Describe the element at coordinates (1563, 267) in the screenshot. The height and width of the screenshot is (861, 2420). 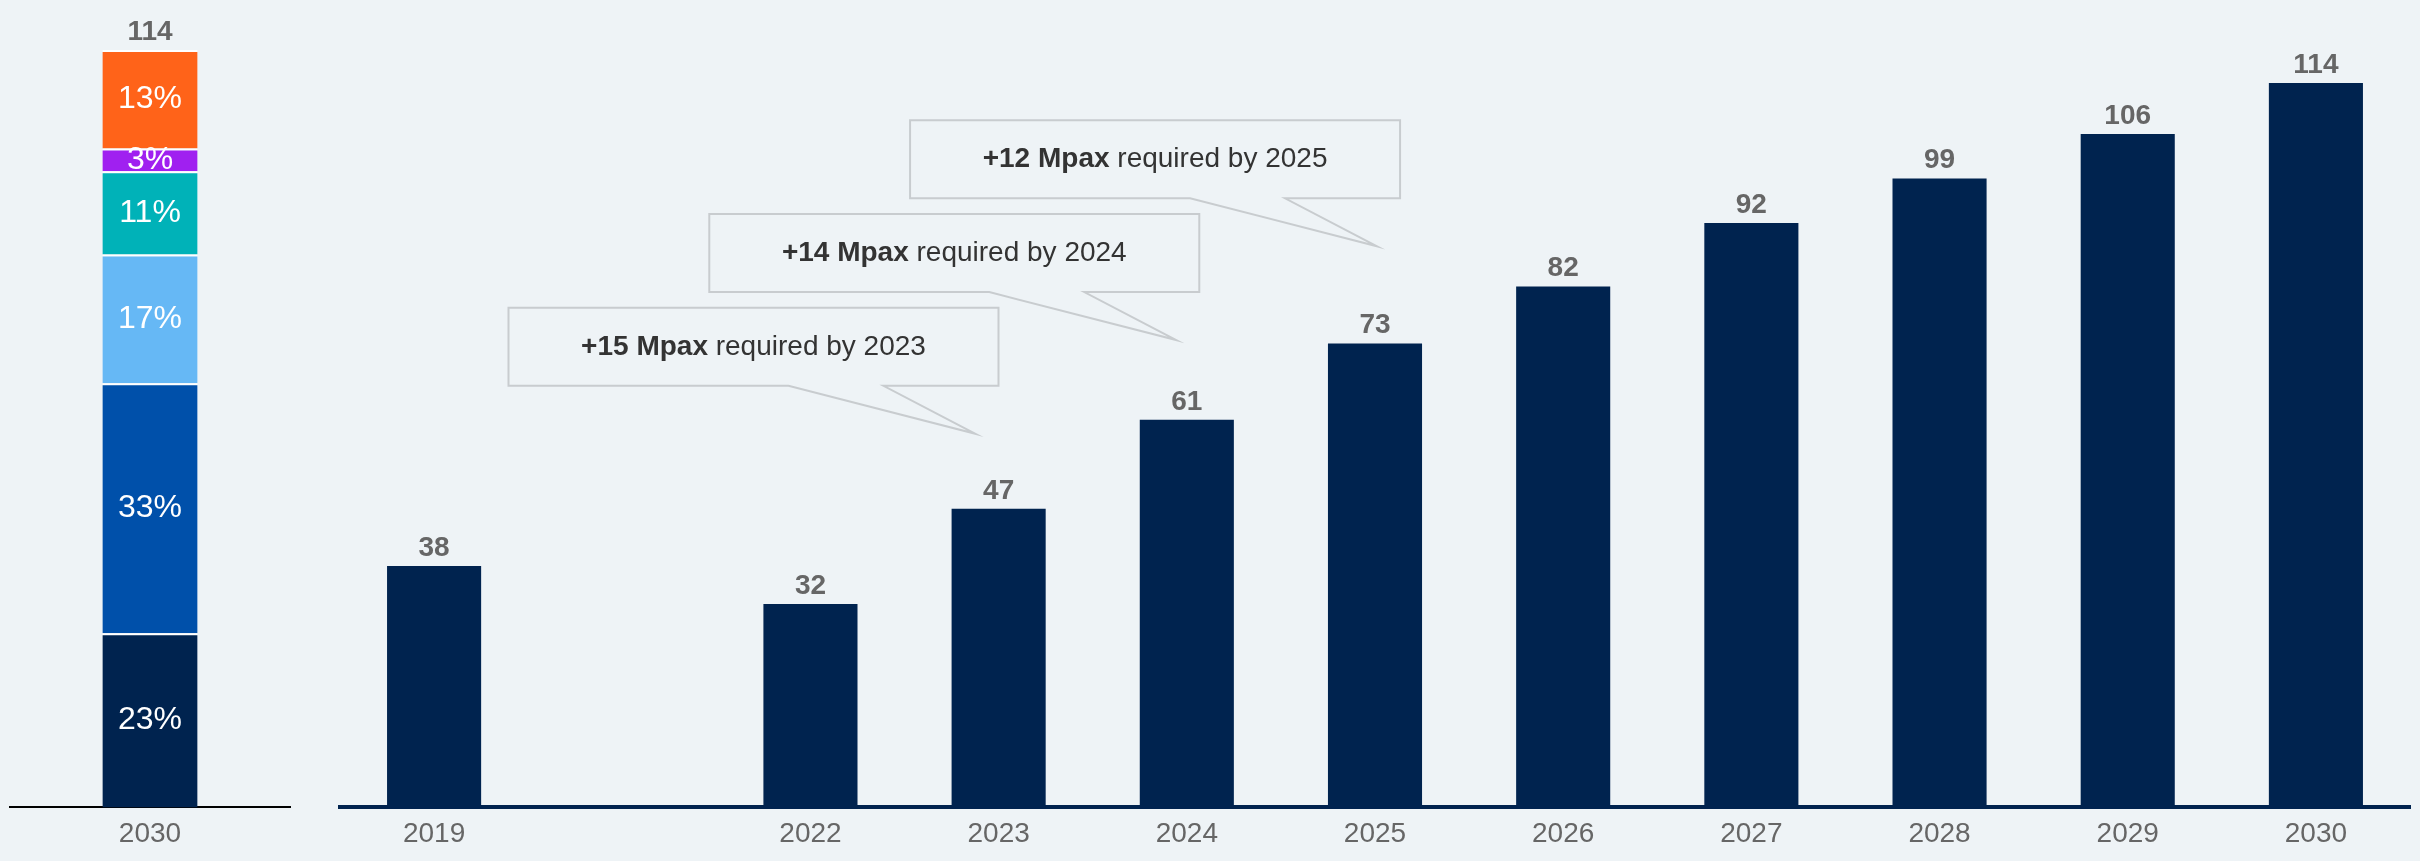
I see `data-label: 82` at that location.